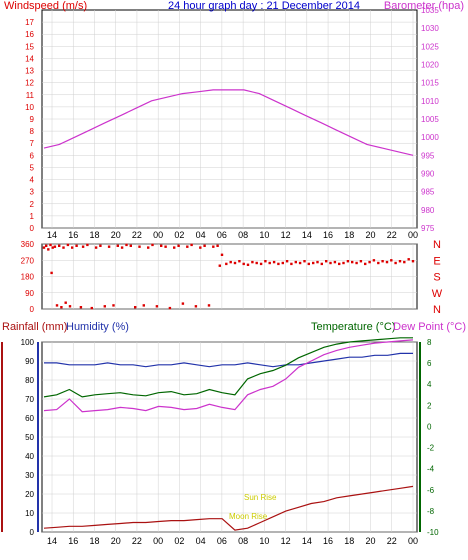 This screenshot has height=560, width=468. I want to click on compass-label: E, so click(436, 261).